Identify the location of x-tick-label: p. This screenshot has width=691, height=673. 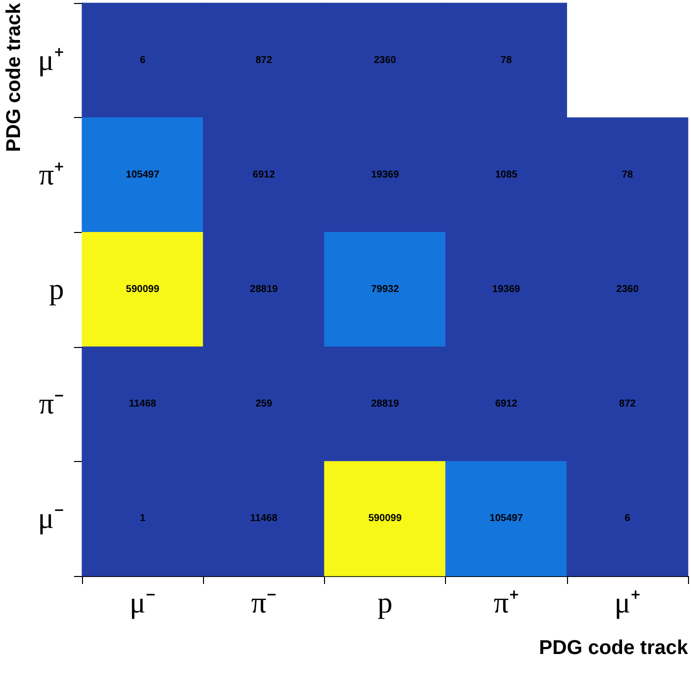
(385, 603).